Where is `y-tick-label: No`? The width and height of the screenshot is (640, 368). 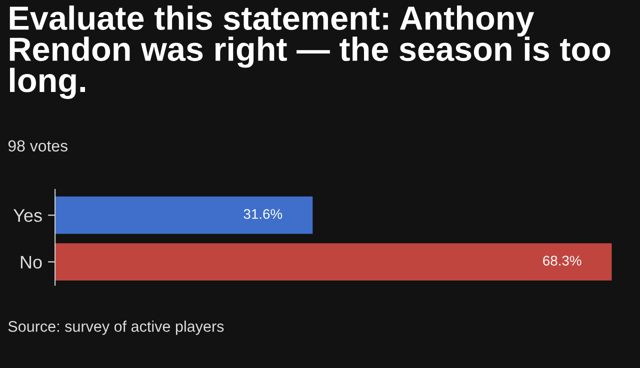 y-tick-label: No is located at coordinates (31, 262).